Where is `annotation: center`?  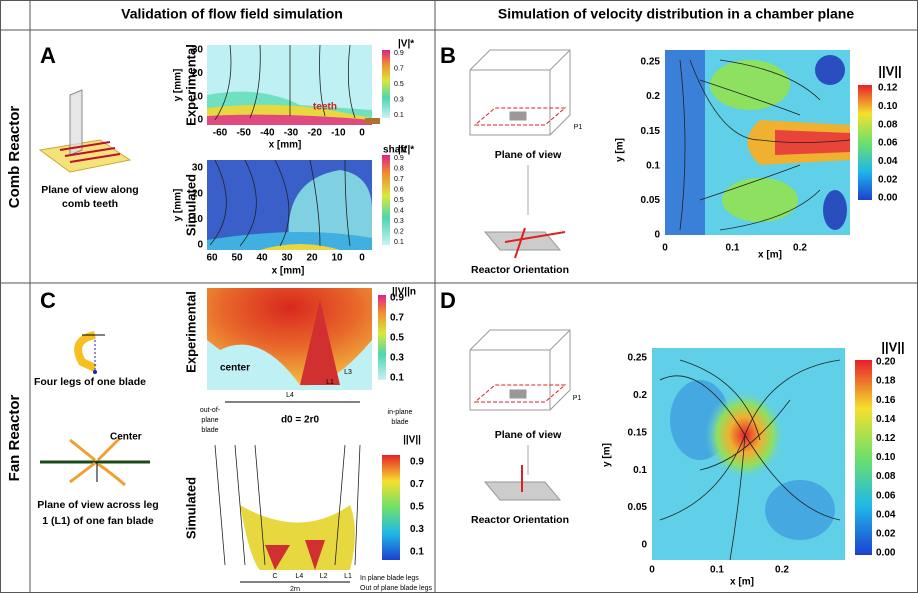 annotation: center is located at coordinates (235, 368).